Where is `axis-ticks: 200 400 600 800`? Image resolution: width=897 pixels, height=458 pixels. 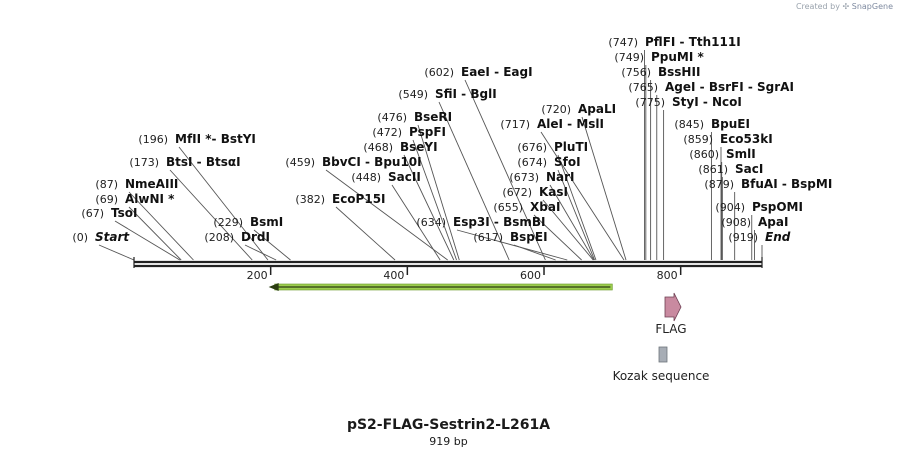
axis-ticks: 200 400 600 800 is located at coordinates (464, 274).